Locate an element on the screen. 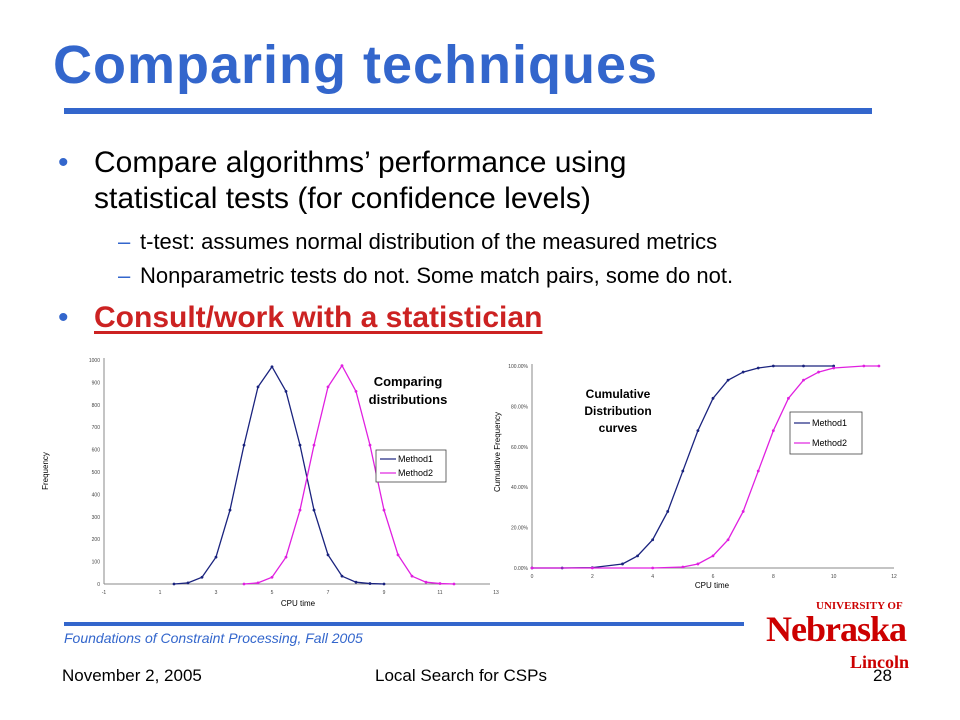  footer-topic: Local Search for CSPs is located at coordinates (461, 675).